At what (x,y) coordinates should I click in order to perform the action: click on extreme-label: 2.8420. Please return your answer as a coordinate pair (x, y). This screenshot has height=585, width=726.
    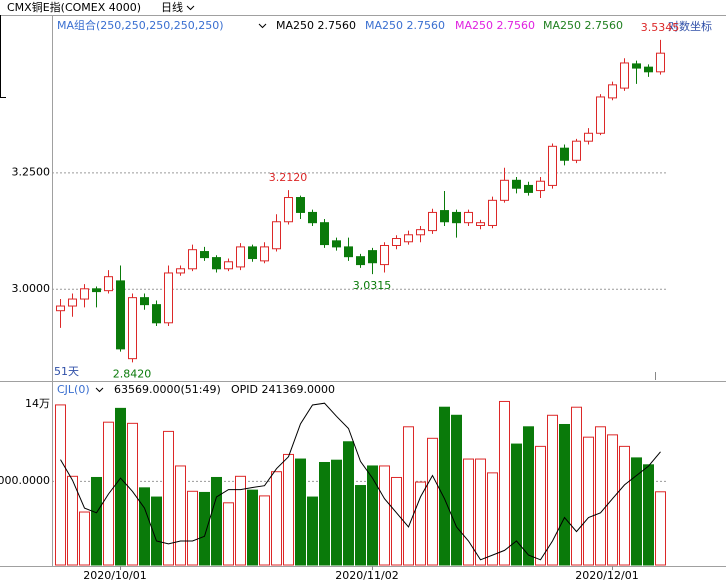
    Looking at the image, I should click on (132, 373).